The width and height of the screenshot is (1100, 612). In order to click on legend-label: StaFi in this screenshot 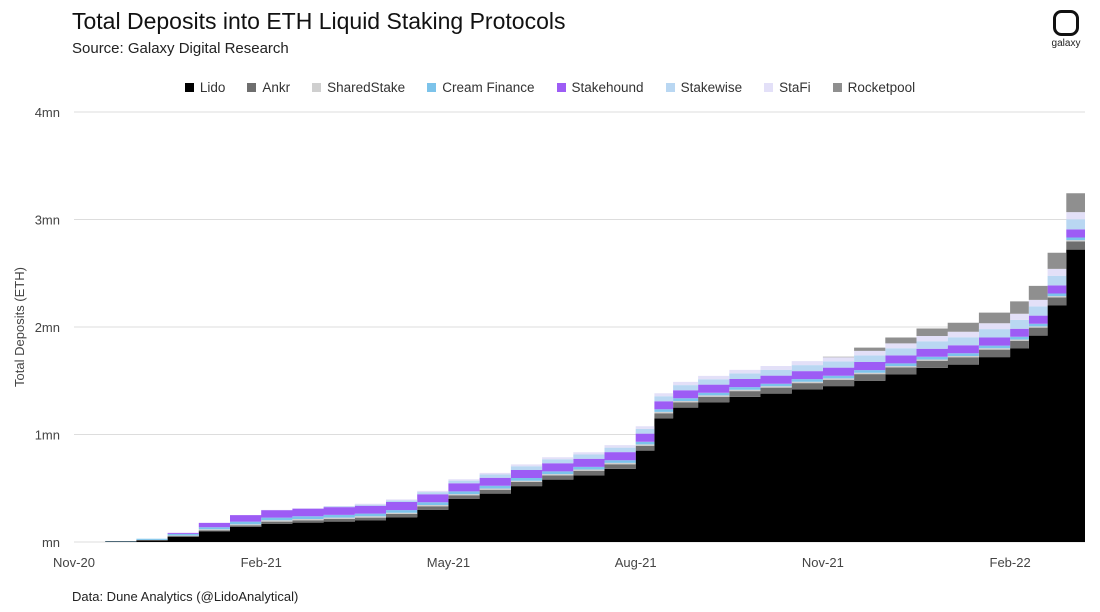, I will do `click(795, 87)`.